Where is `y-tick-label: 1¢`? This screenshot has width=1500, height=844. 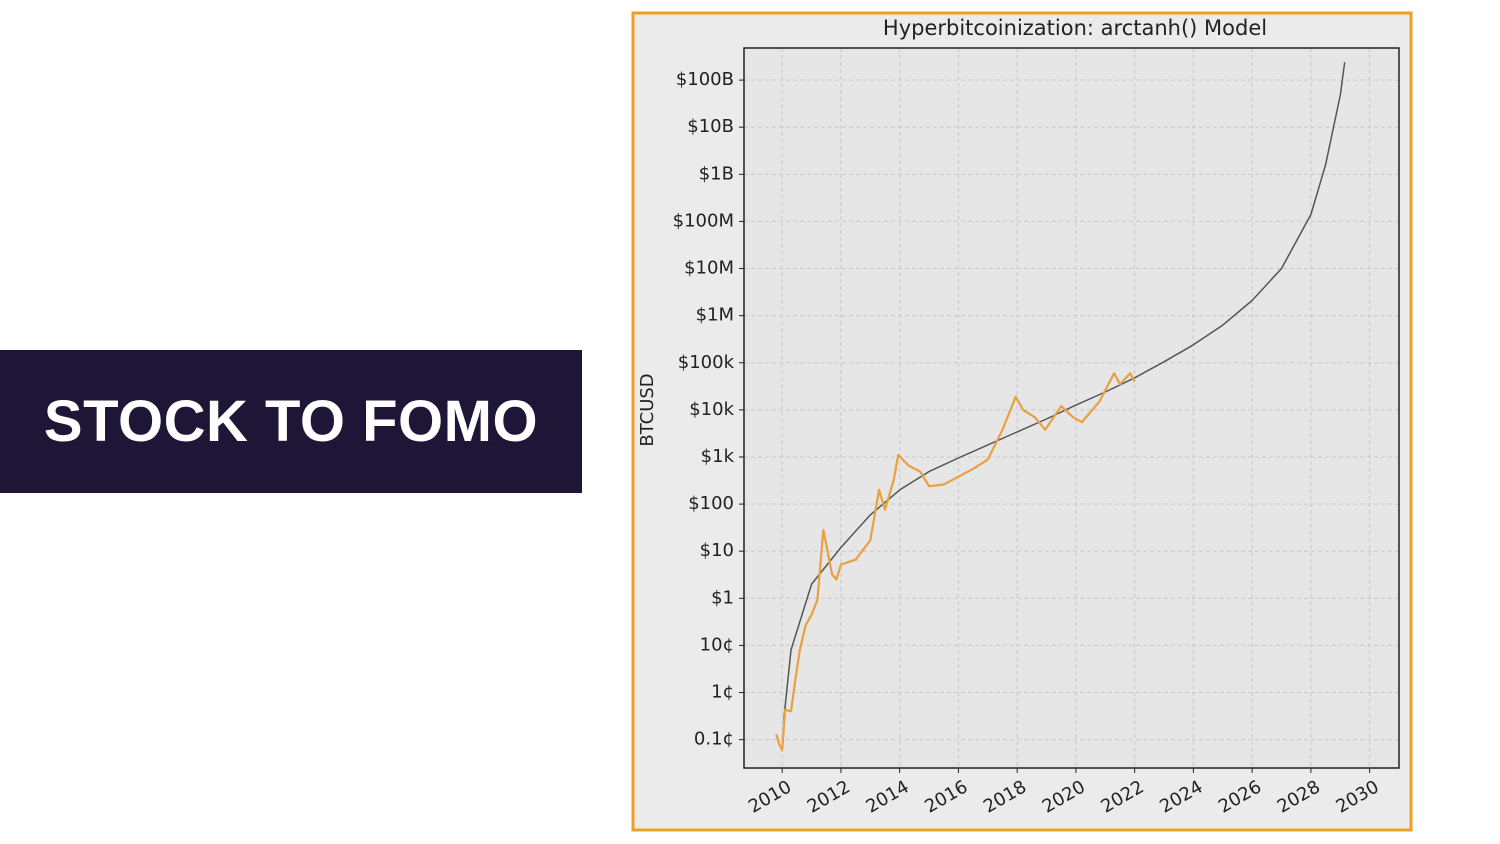
y-tick-label: 1¢ is located at coordinates (722, 692).